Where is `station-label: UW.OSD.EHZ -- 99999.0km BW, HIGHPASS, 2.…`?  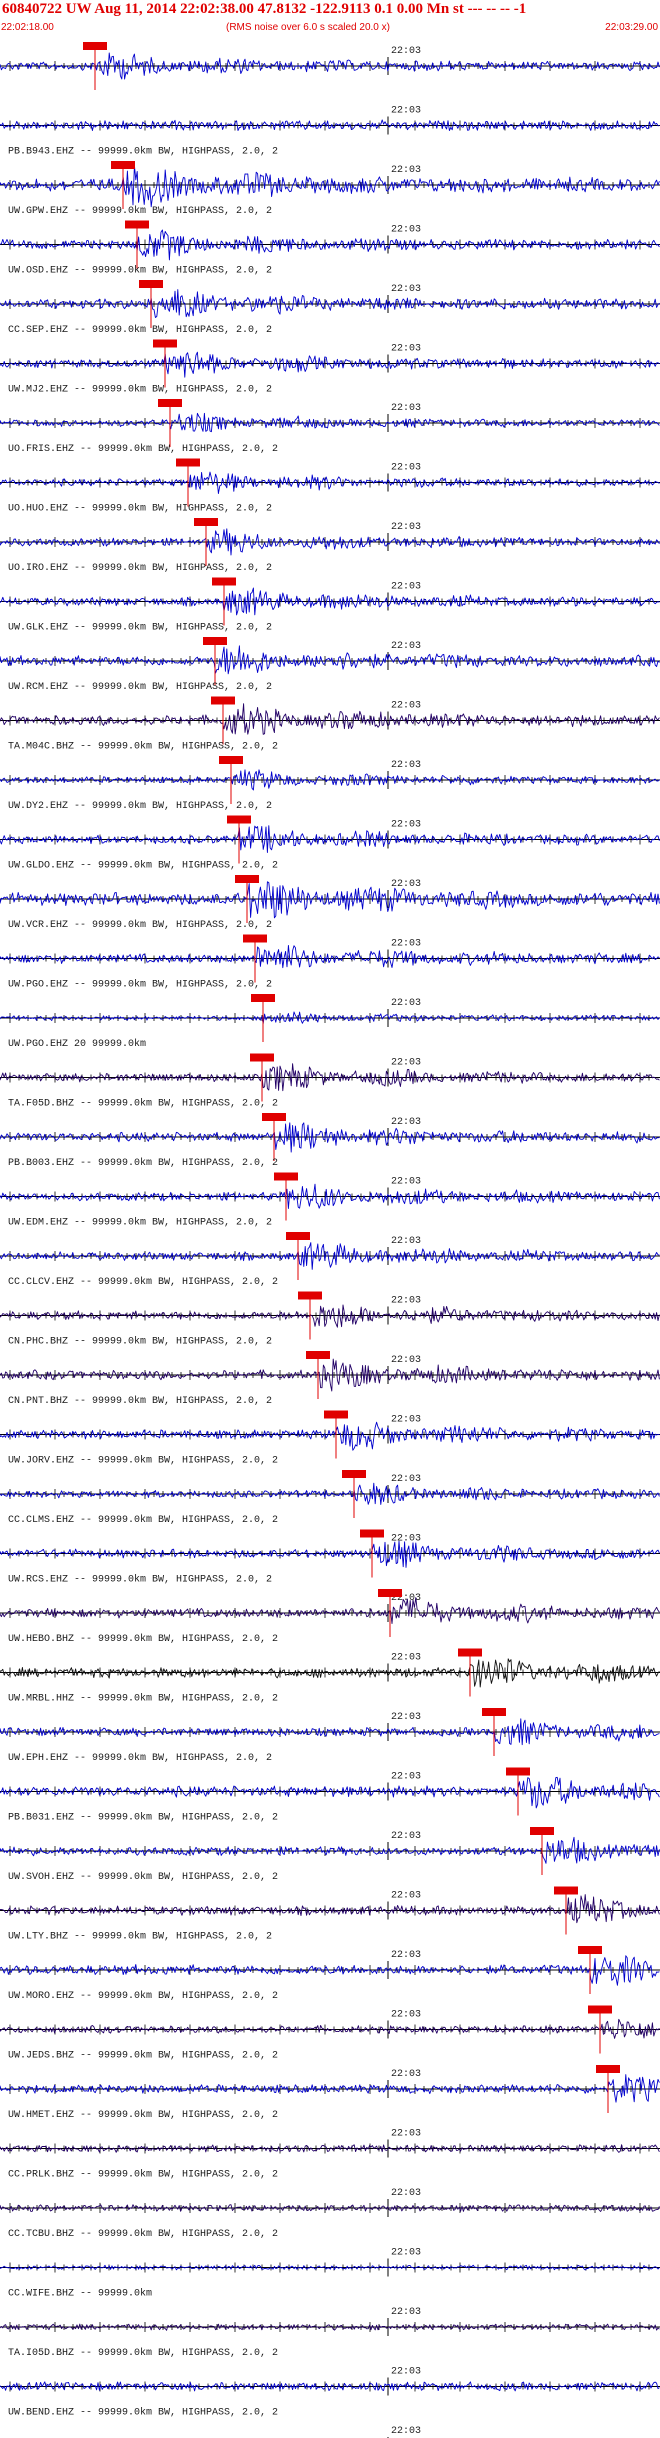
station-label: UW.OSD.EHZ -- 99999.0km BW, HIGHPASS, 2.… is located at coordinates (140, 271).